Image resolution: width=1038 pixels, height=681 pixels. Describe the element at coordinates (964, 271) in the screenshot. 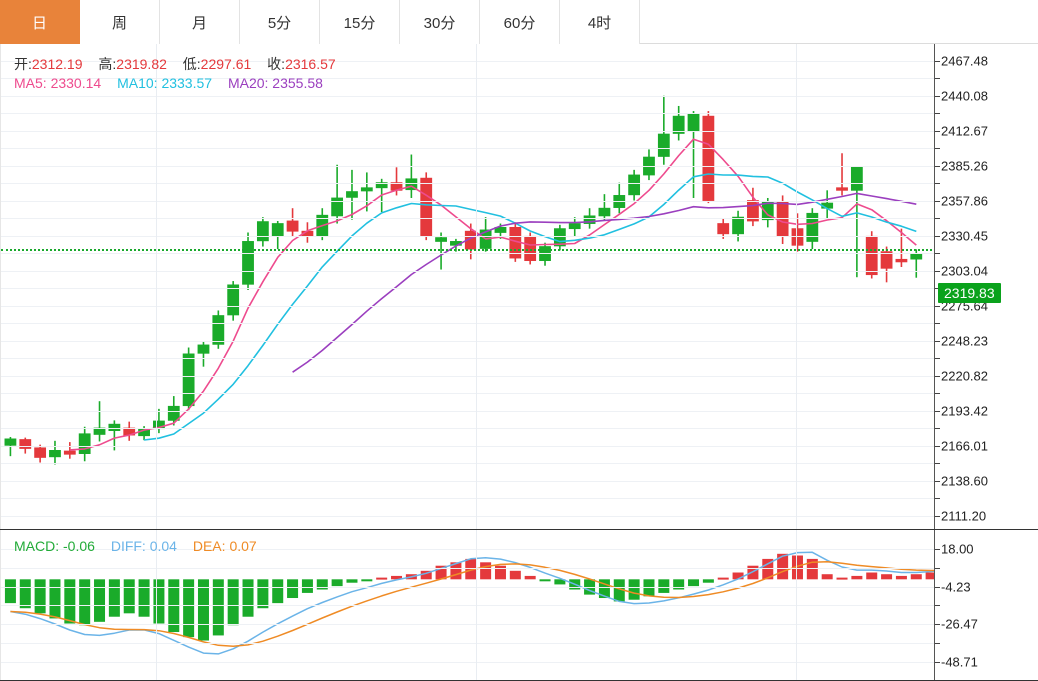

I see `price-axis-tick-label: 2303.04` at that location.